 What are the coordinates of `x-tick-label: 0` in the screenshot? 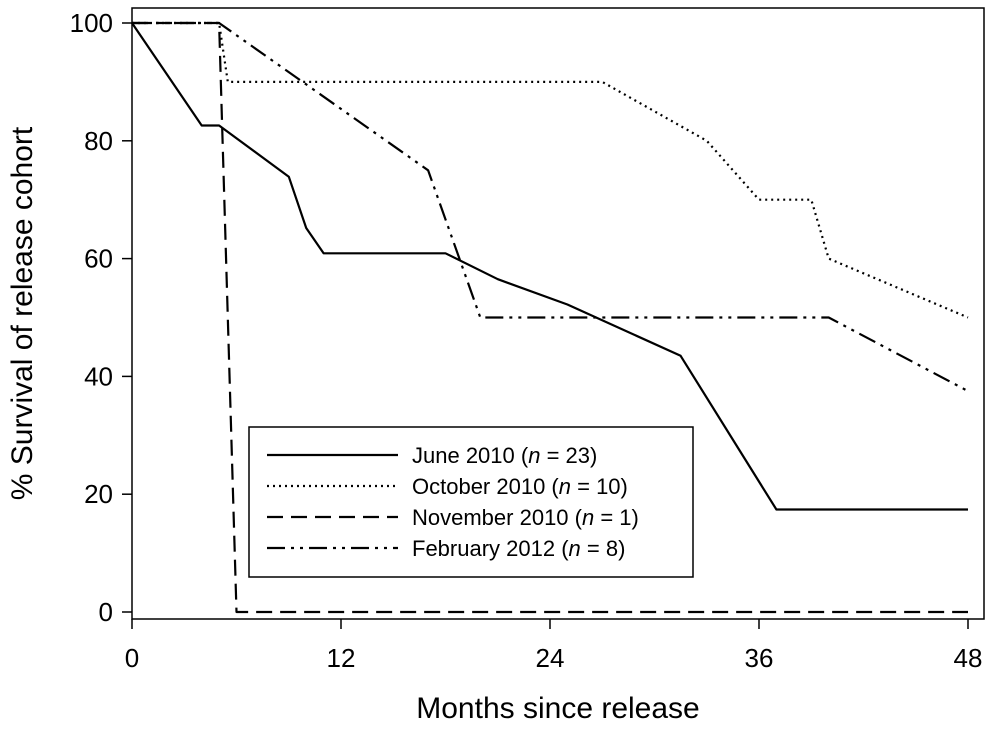 It's located at (132, 658).